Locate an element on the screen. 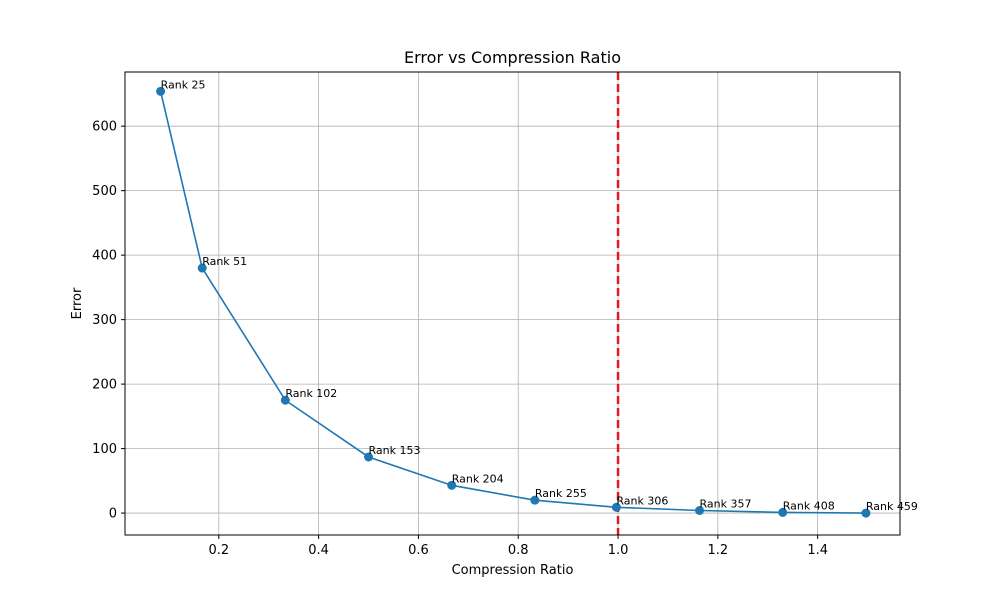  x-tick-label-4: 1.0 is located at coordinates (618, 550).